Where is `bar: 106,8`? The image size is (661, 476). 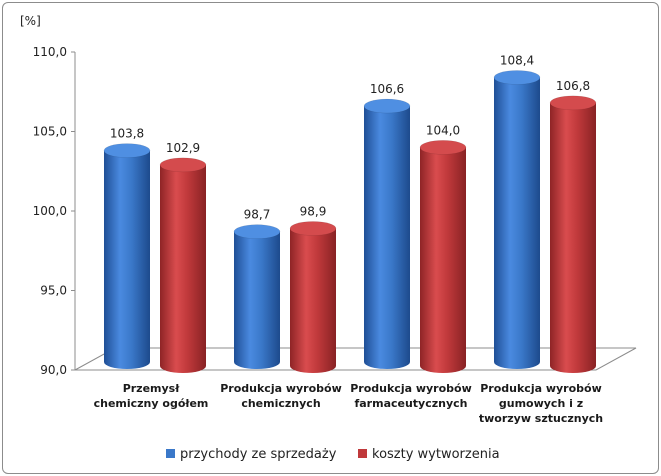
bar: 106,8 is located at coordinates (573, 226).